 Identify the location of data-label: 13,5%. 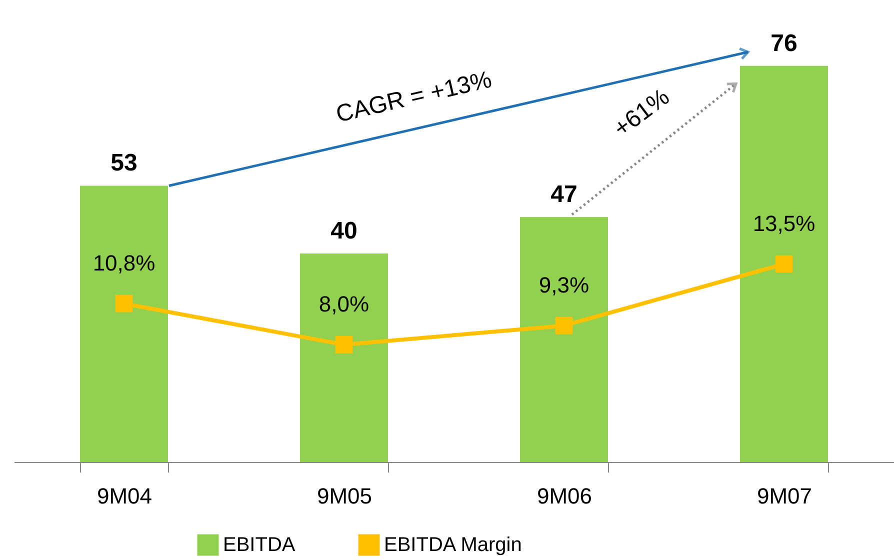
(784, 223).